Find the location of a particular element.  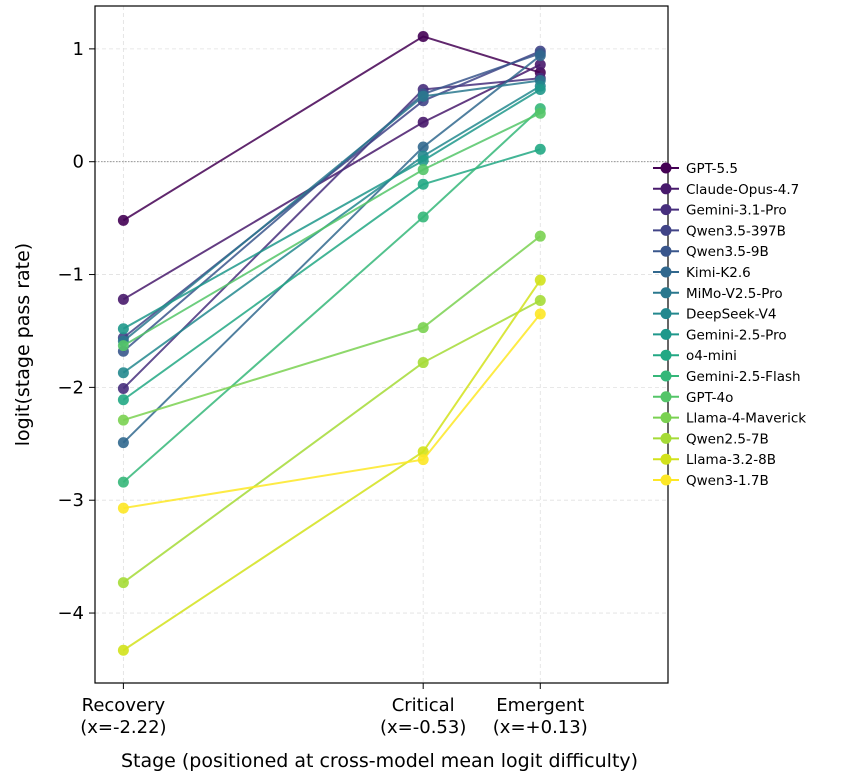

x-tick-label: (x=-2.22) is located at coordinates (123, 727).